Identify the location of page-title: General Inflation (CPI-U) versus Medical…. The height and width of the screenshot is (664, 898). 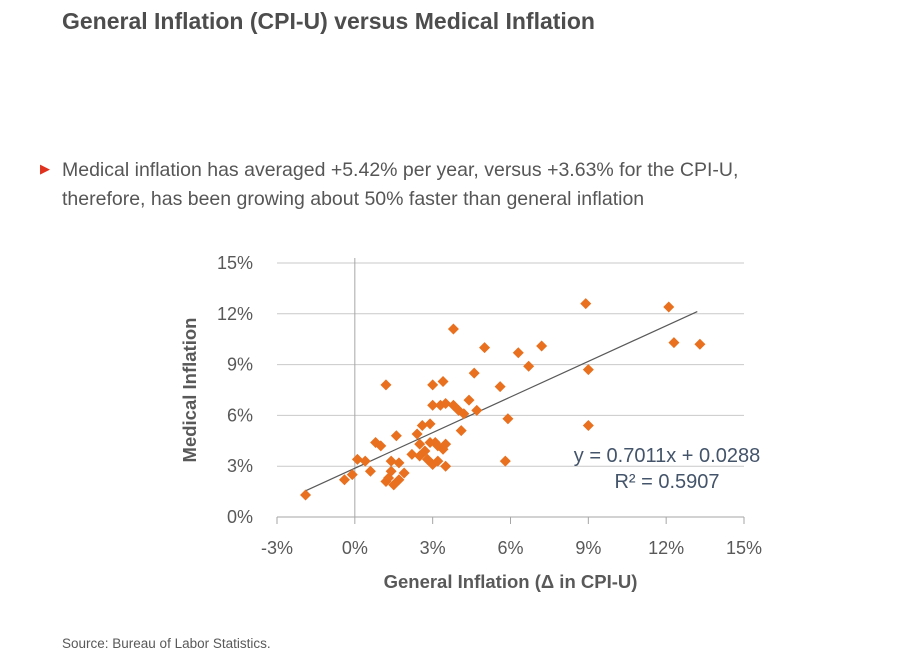
(328, 21).